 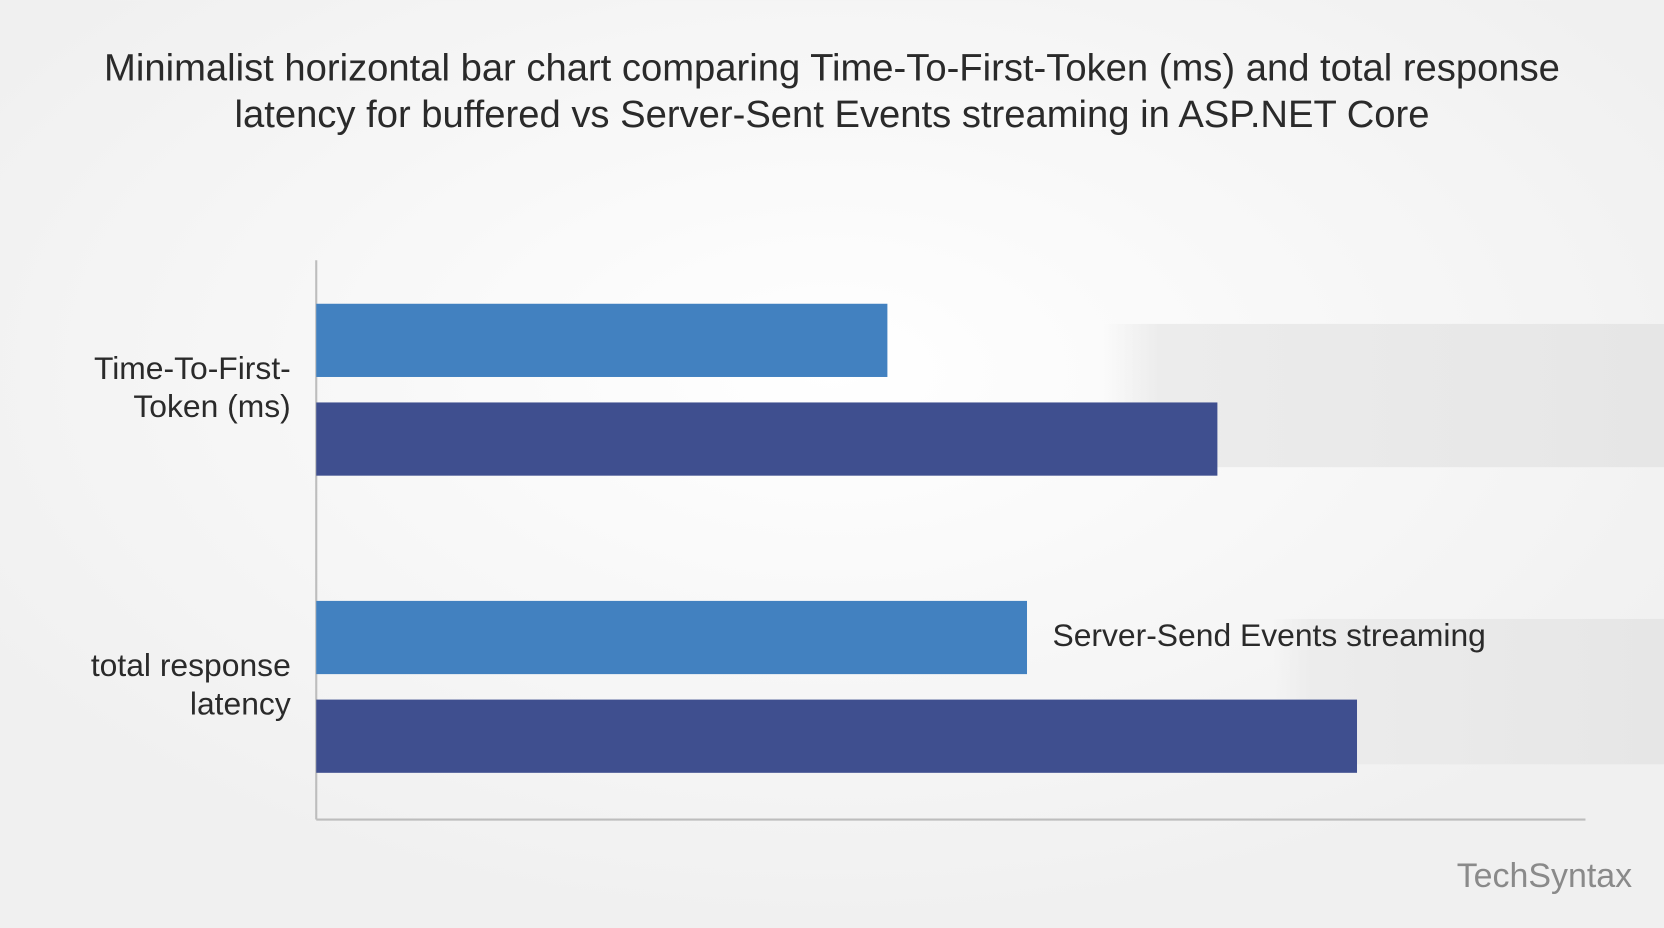 What do you see at coordinates (211, 406) in the screenshot?
I see `y-tick-label: Token (ms)` at bounding box center [211, 406].